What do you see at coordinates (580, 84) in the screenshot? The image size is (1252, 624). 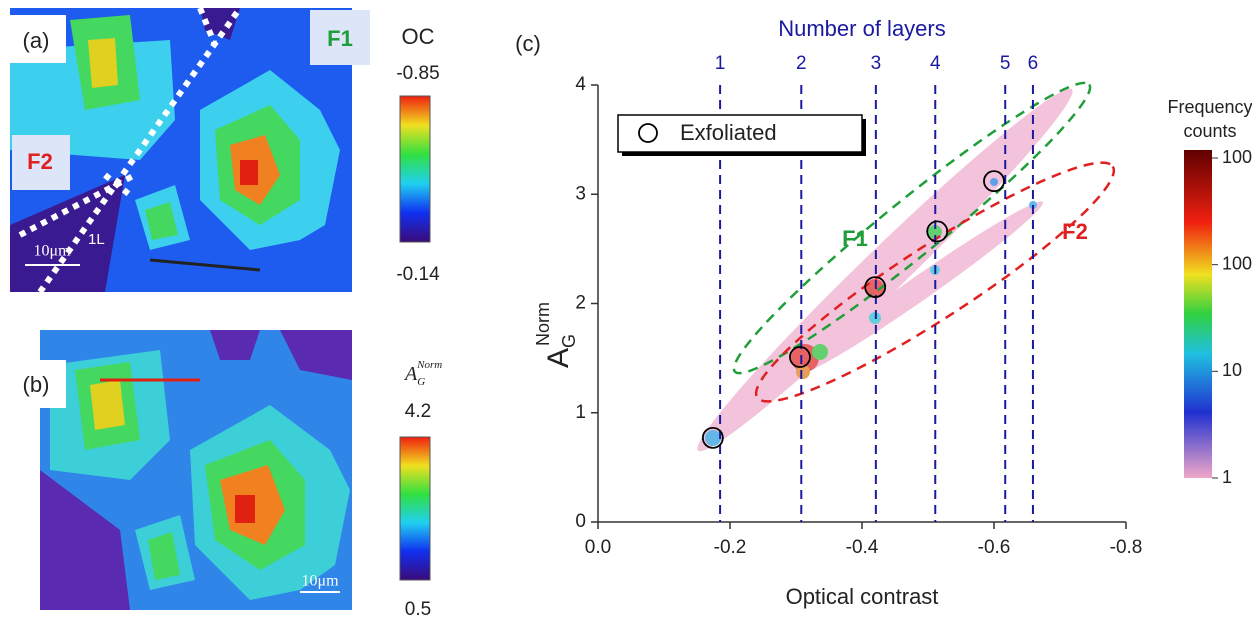 I see `y-tick-label: 4` at bounding box center [580, 84].